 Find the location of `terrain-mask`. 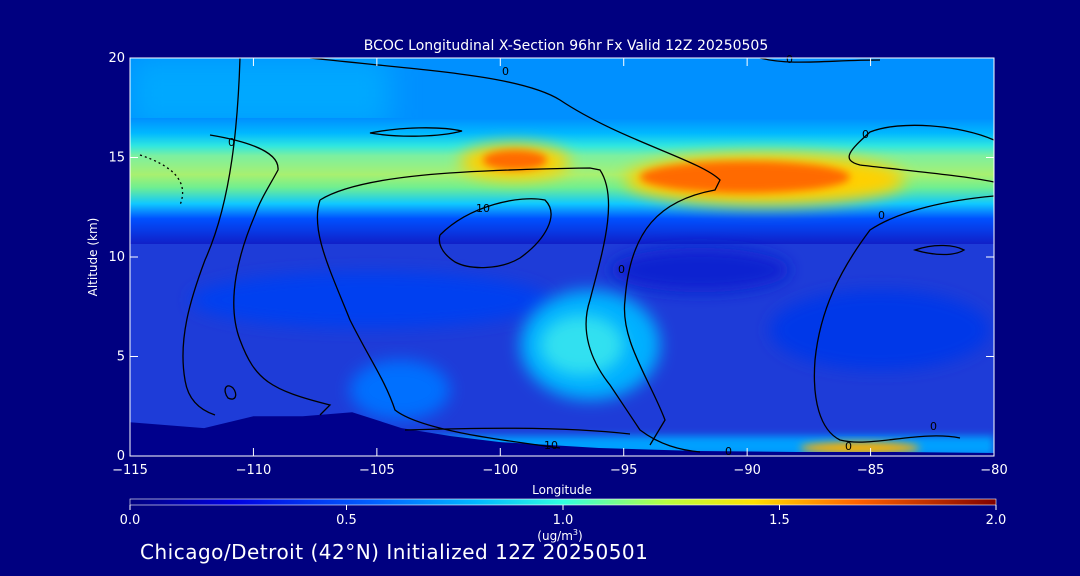

terrain-mask is located at coordinates (562, 434).